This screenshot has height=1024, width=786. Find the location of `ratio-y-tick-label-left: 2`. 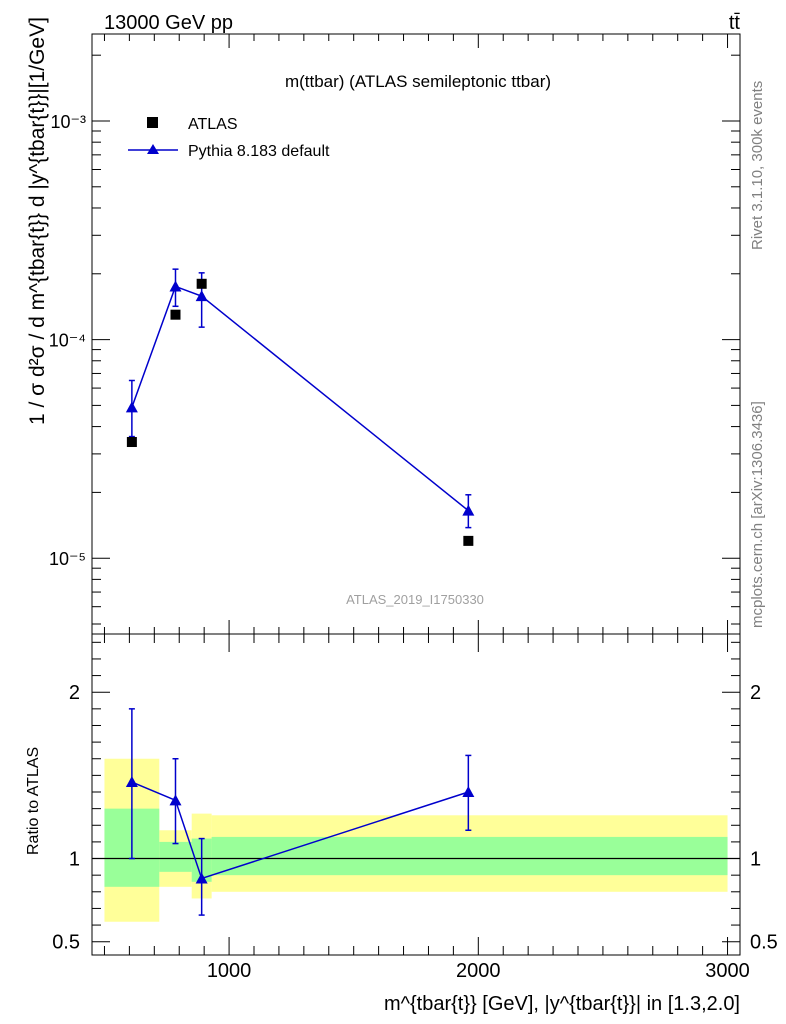

ratio-y-tick-label-left: 2 is located at coordinates (74, 693).